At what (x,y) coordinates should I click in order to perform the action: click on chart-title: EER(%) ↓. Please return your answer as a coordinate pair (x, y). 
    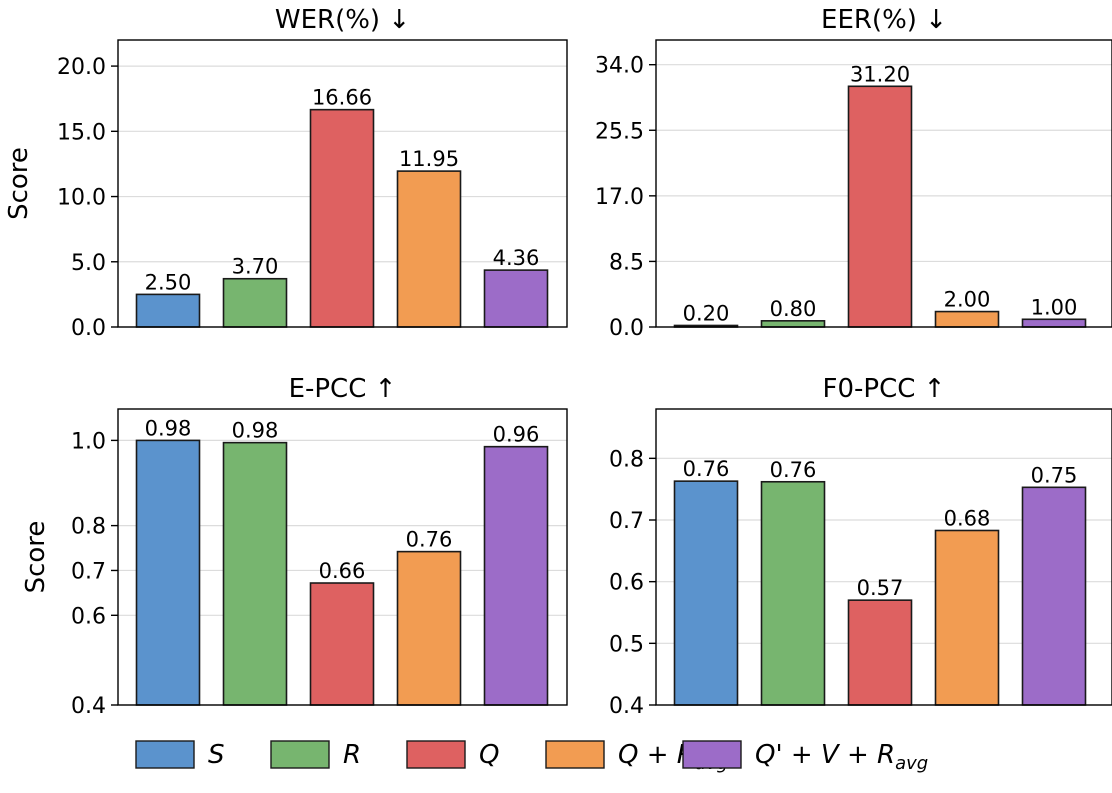
    Looking at the image, I should click on (884, 20).